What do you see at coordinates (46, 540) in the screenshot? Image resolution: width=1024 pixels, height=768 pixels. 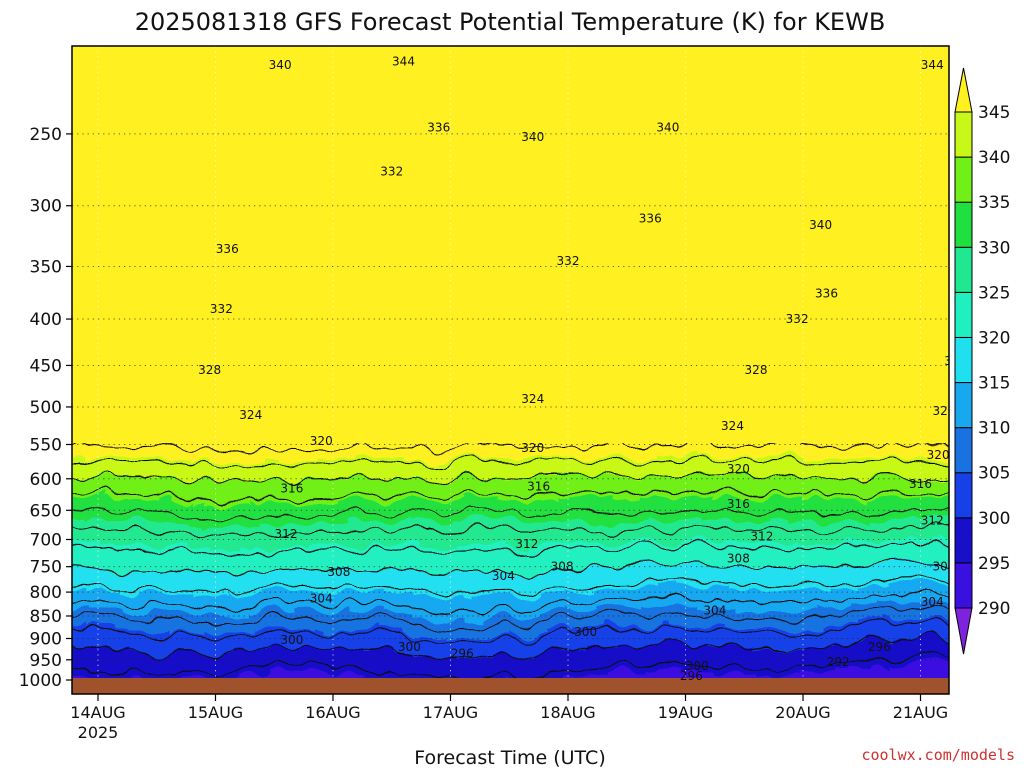 I see `y-tick-label: 700` at bounding box center [46, 540].